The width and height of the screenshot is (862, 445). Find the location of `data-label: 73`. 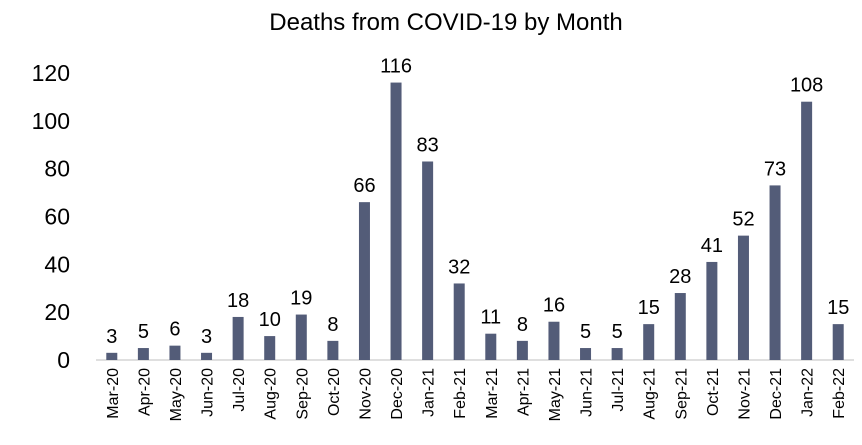

data-label: 73 is located at coordinates (775, 169).